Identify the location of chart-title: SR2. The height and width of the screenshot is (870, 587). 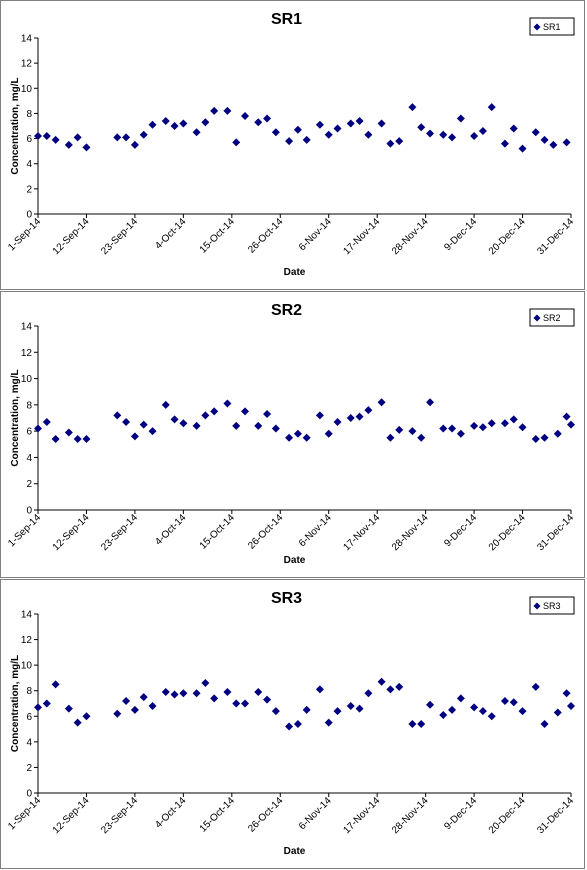
(286, 310).